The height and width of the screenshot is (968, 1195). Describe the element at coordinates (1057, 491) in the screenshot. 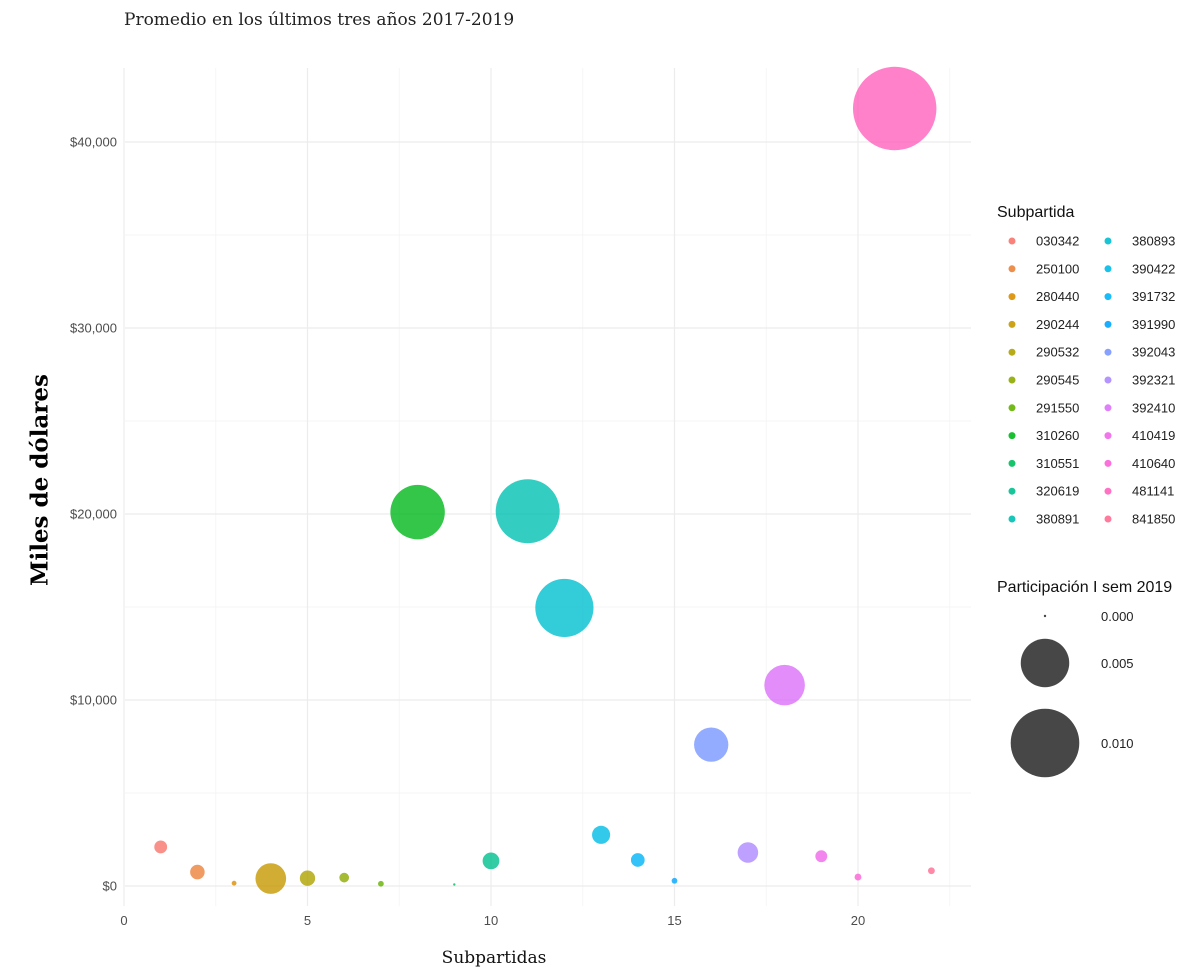

I see `legend-label-320619: 320619` at that location.